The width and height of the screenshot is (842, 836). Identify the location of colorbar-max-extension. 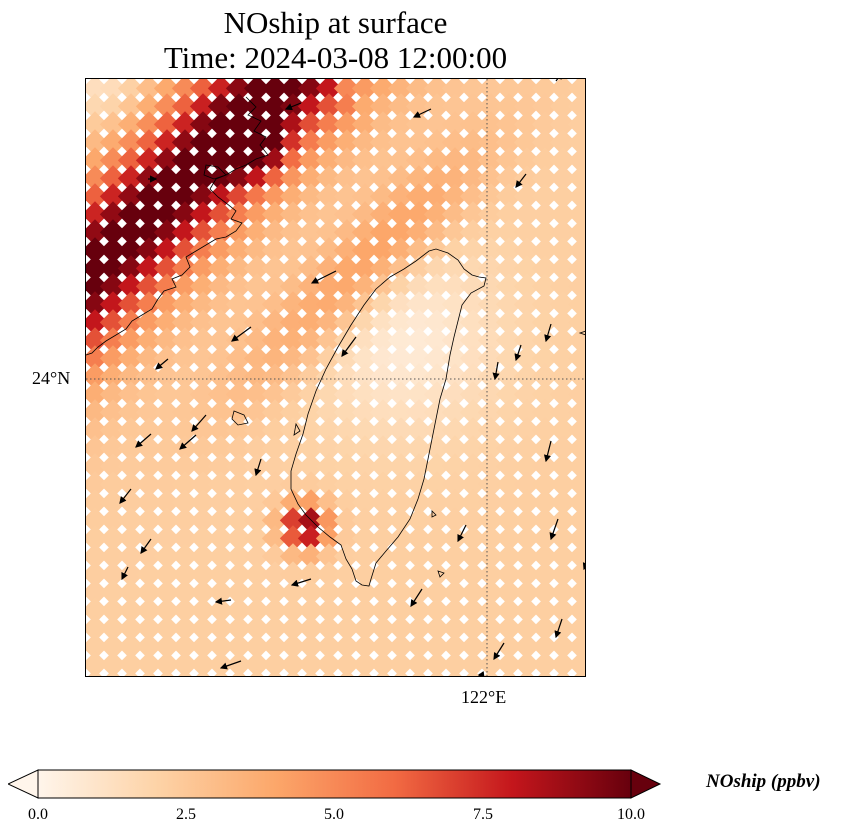
(646, 784).